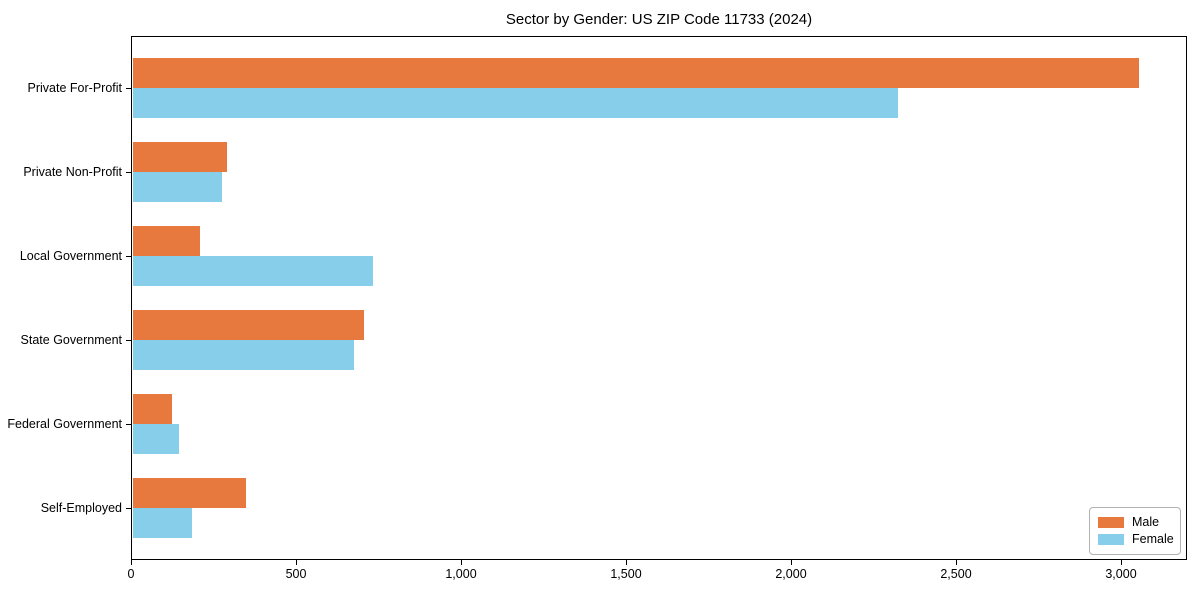 This screenshot has height=600, width=1200. Describe the element at coordinates (635, 73) in the screenshot. I see `bar-private-for-profit-male` at that location.